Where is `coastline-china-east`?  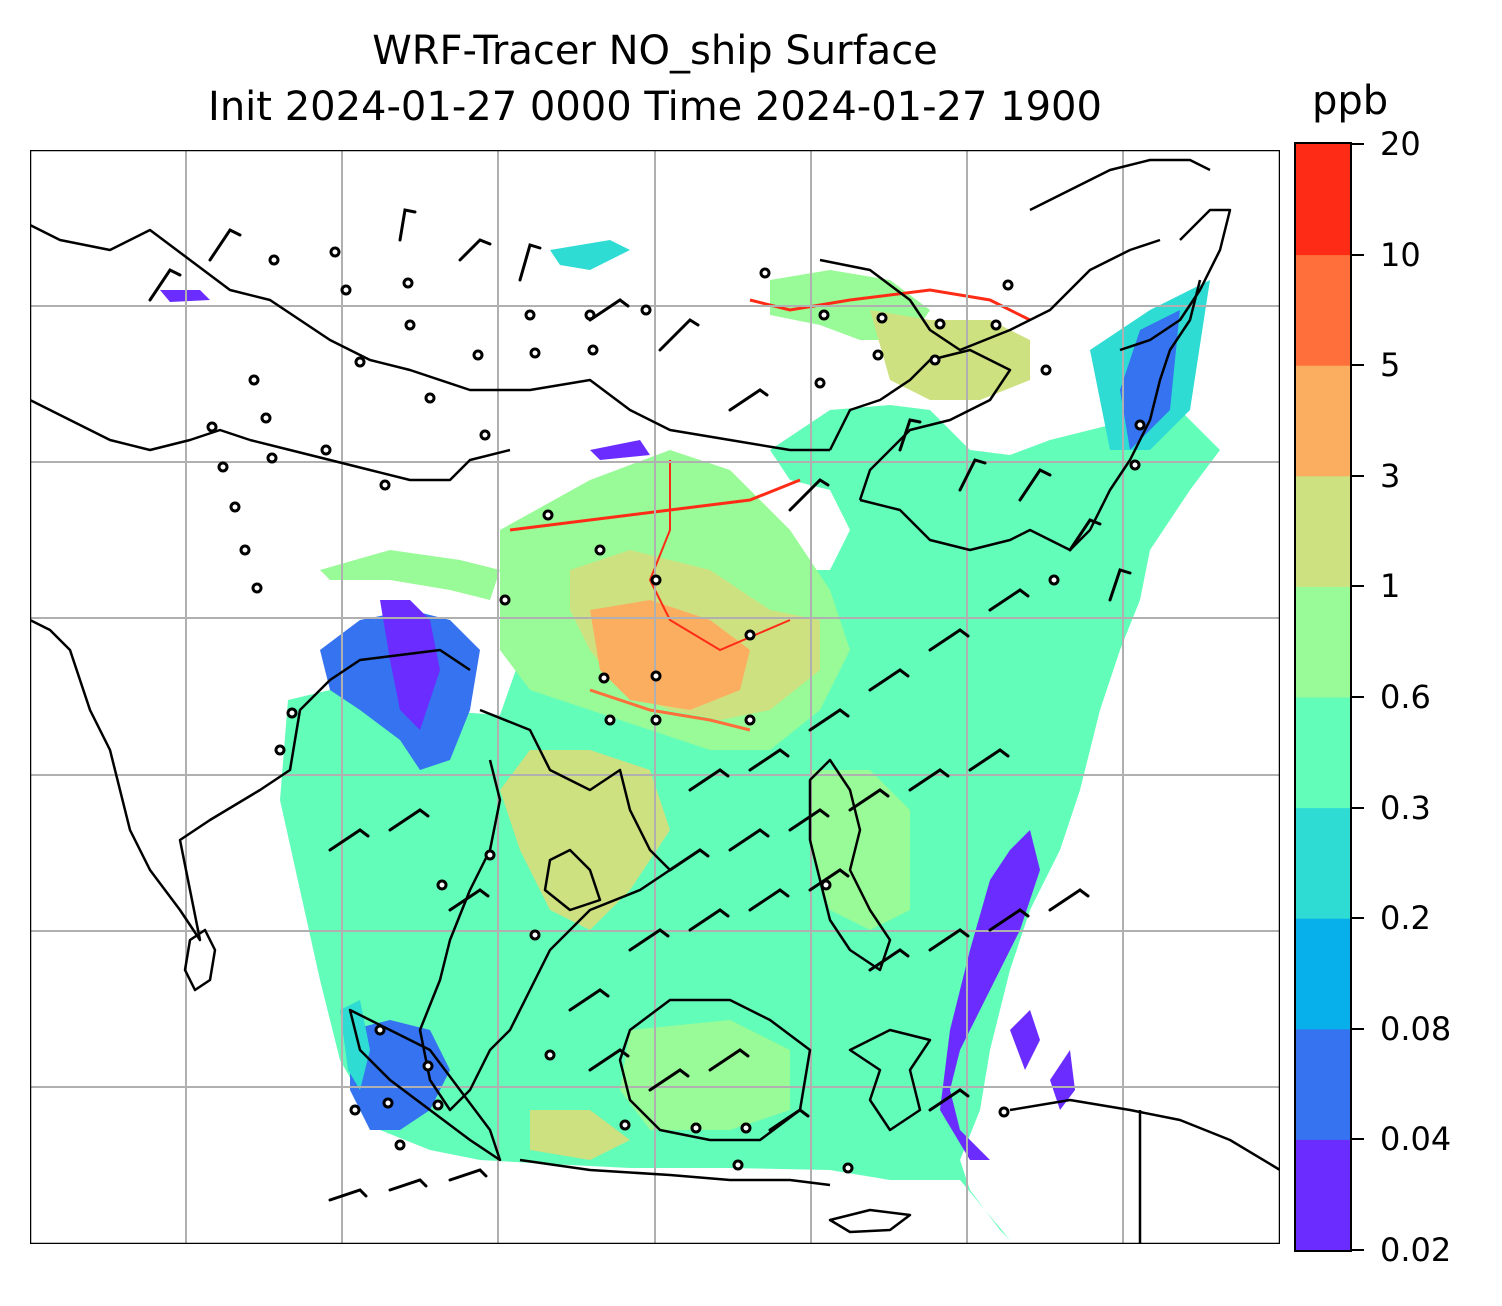
coastline-china-east is located at coordinates (1030, 415).